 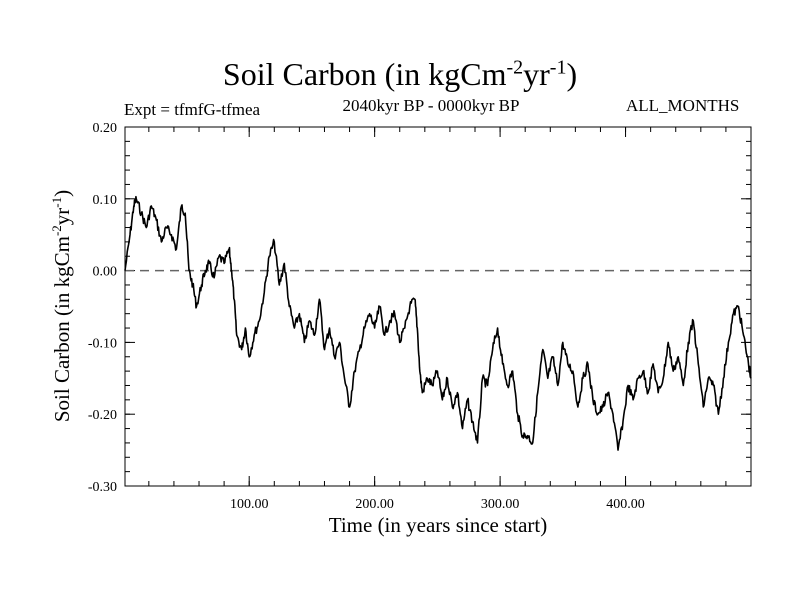 What do you see at coordinates (374, 504) in the screenshot?
I see `x-tick-label: 200.00` at bounding box center [374, 504].